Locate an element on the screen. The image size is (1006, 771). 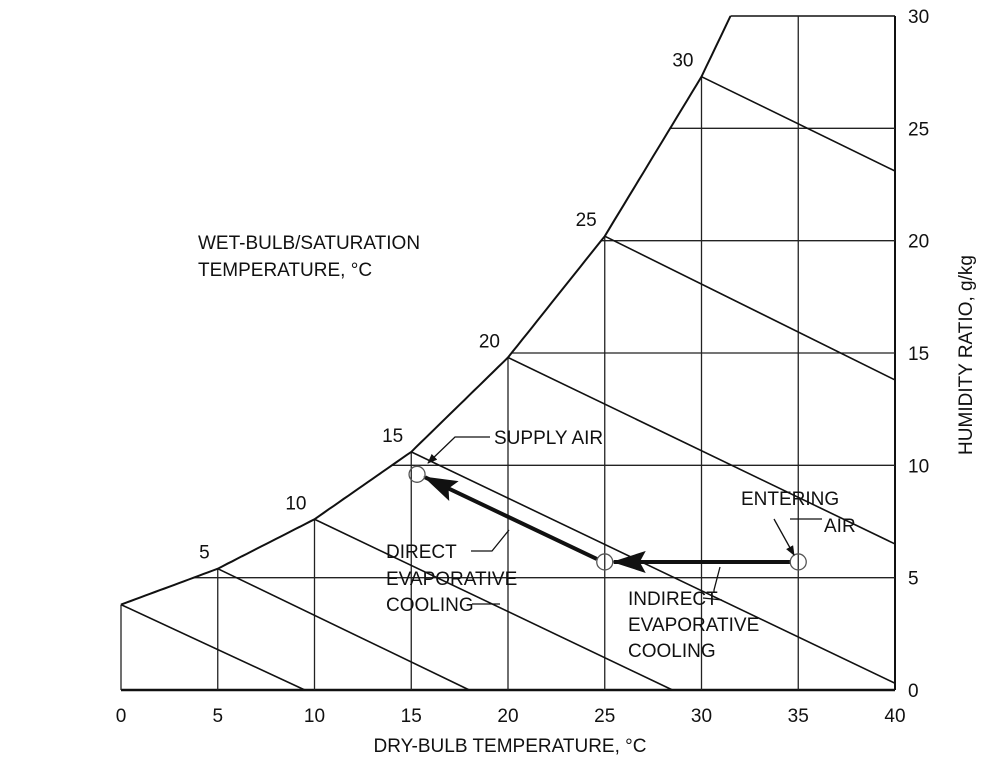
indirect-label-leader is located at coordinates (712, 599).